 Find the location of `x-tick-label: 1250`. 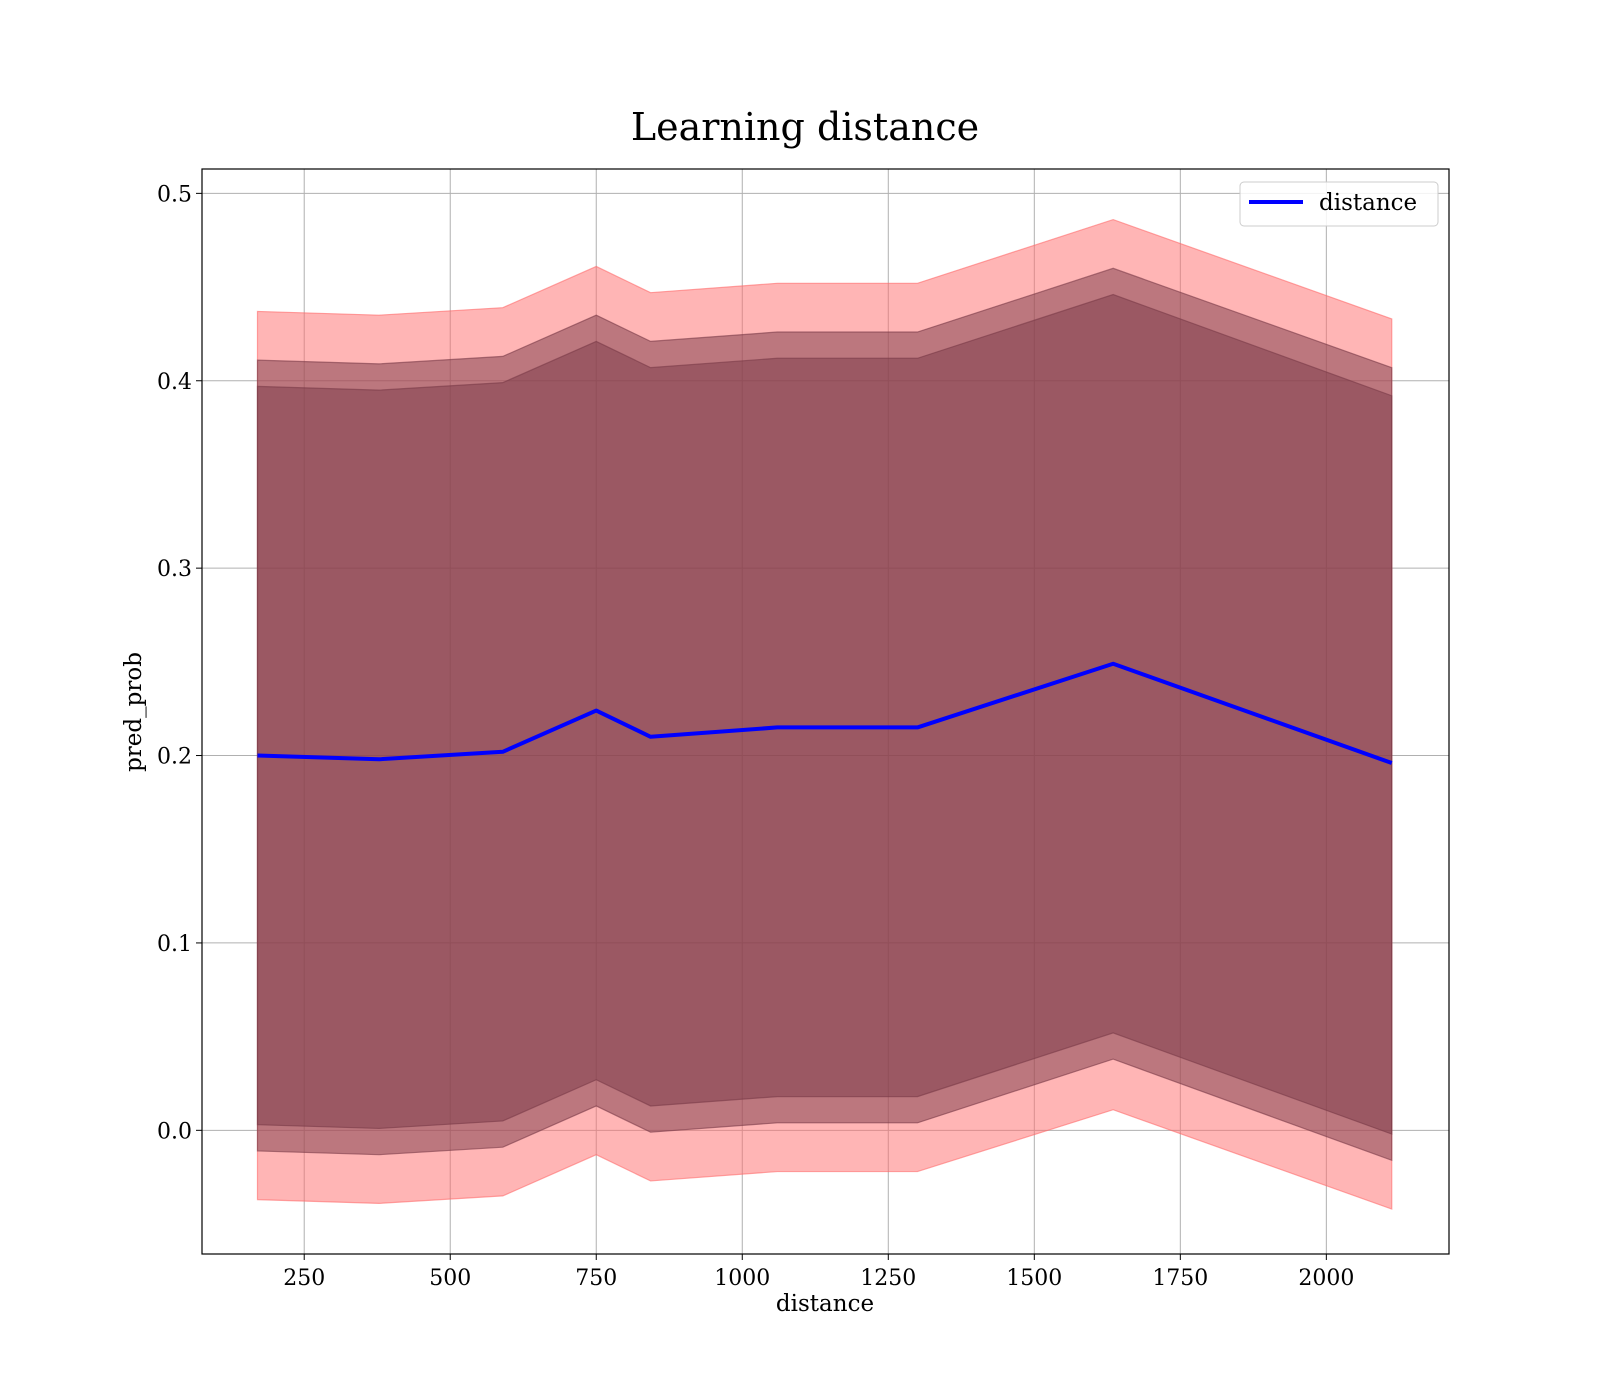

x-tick-label: 1250 is located at coordinates (888, 1278).